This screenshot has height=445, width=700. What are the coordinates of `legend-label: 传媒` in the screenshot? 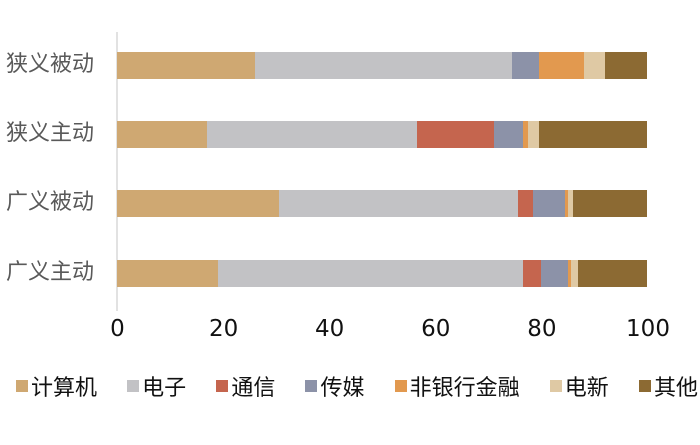 It's located at (342, 388).